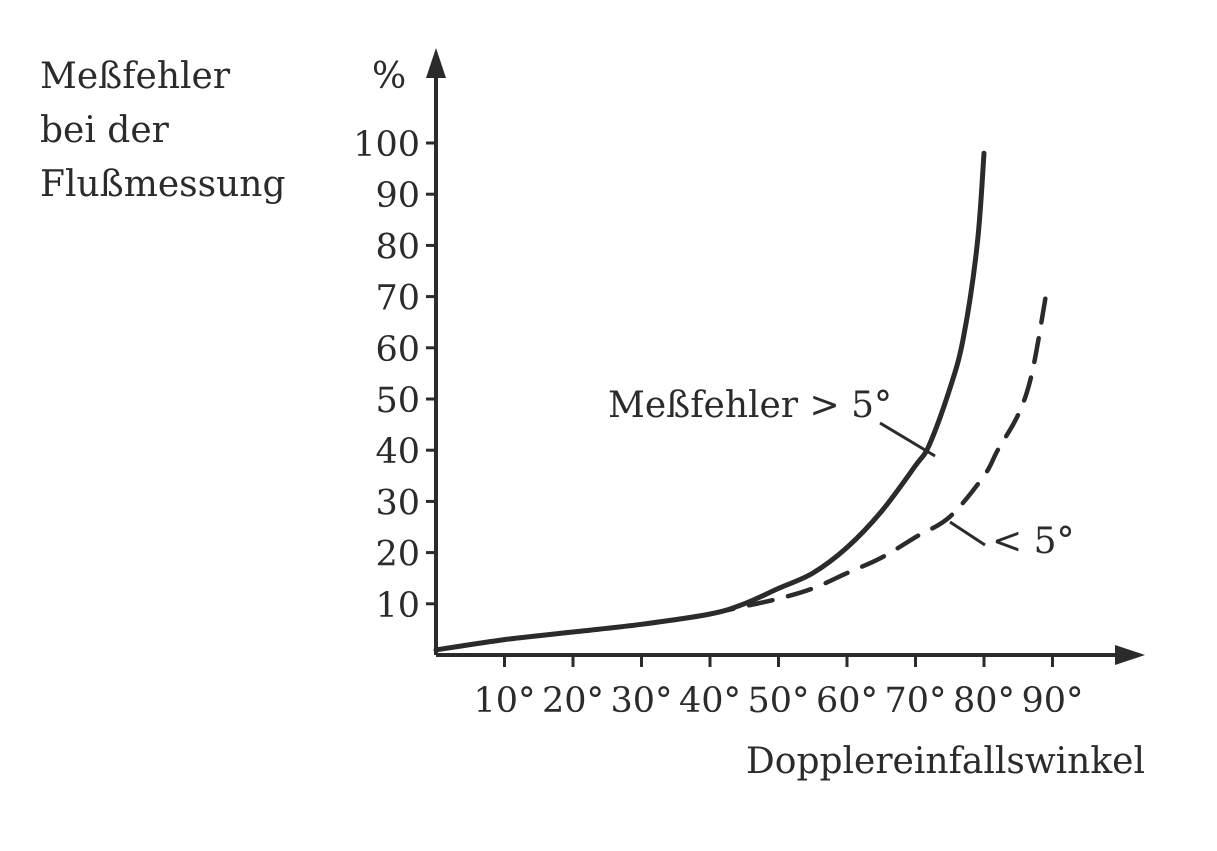 The height and width of the screenshot is (851, 1217). What do you see at coordinates (397, 401) in the screenshot?
I see `y-tick-label: 50` at bounding box center [397, 401].